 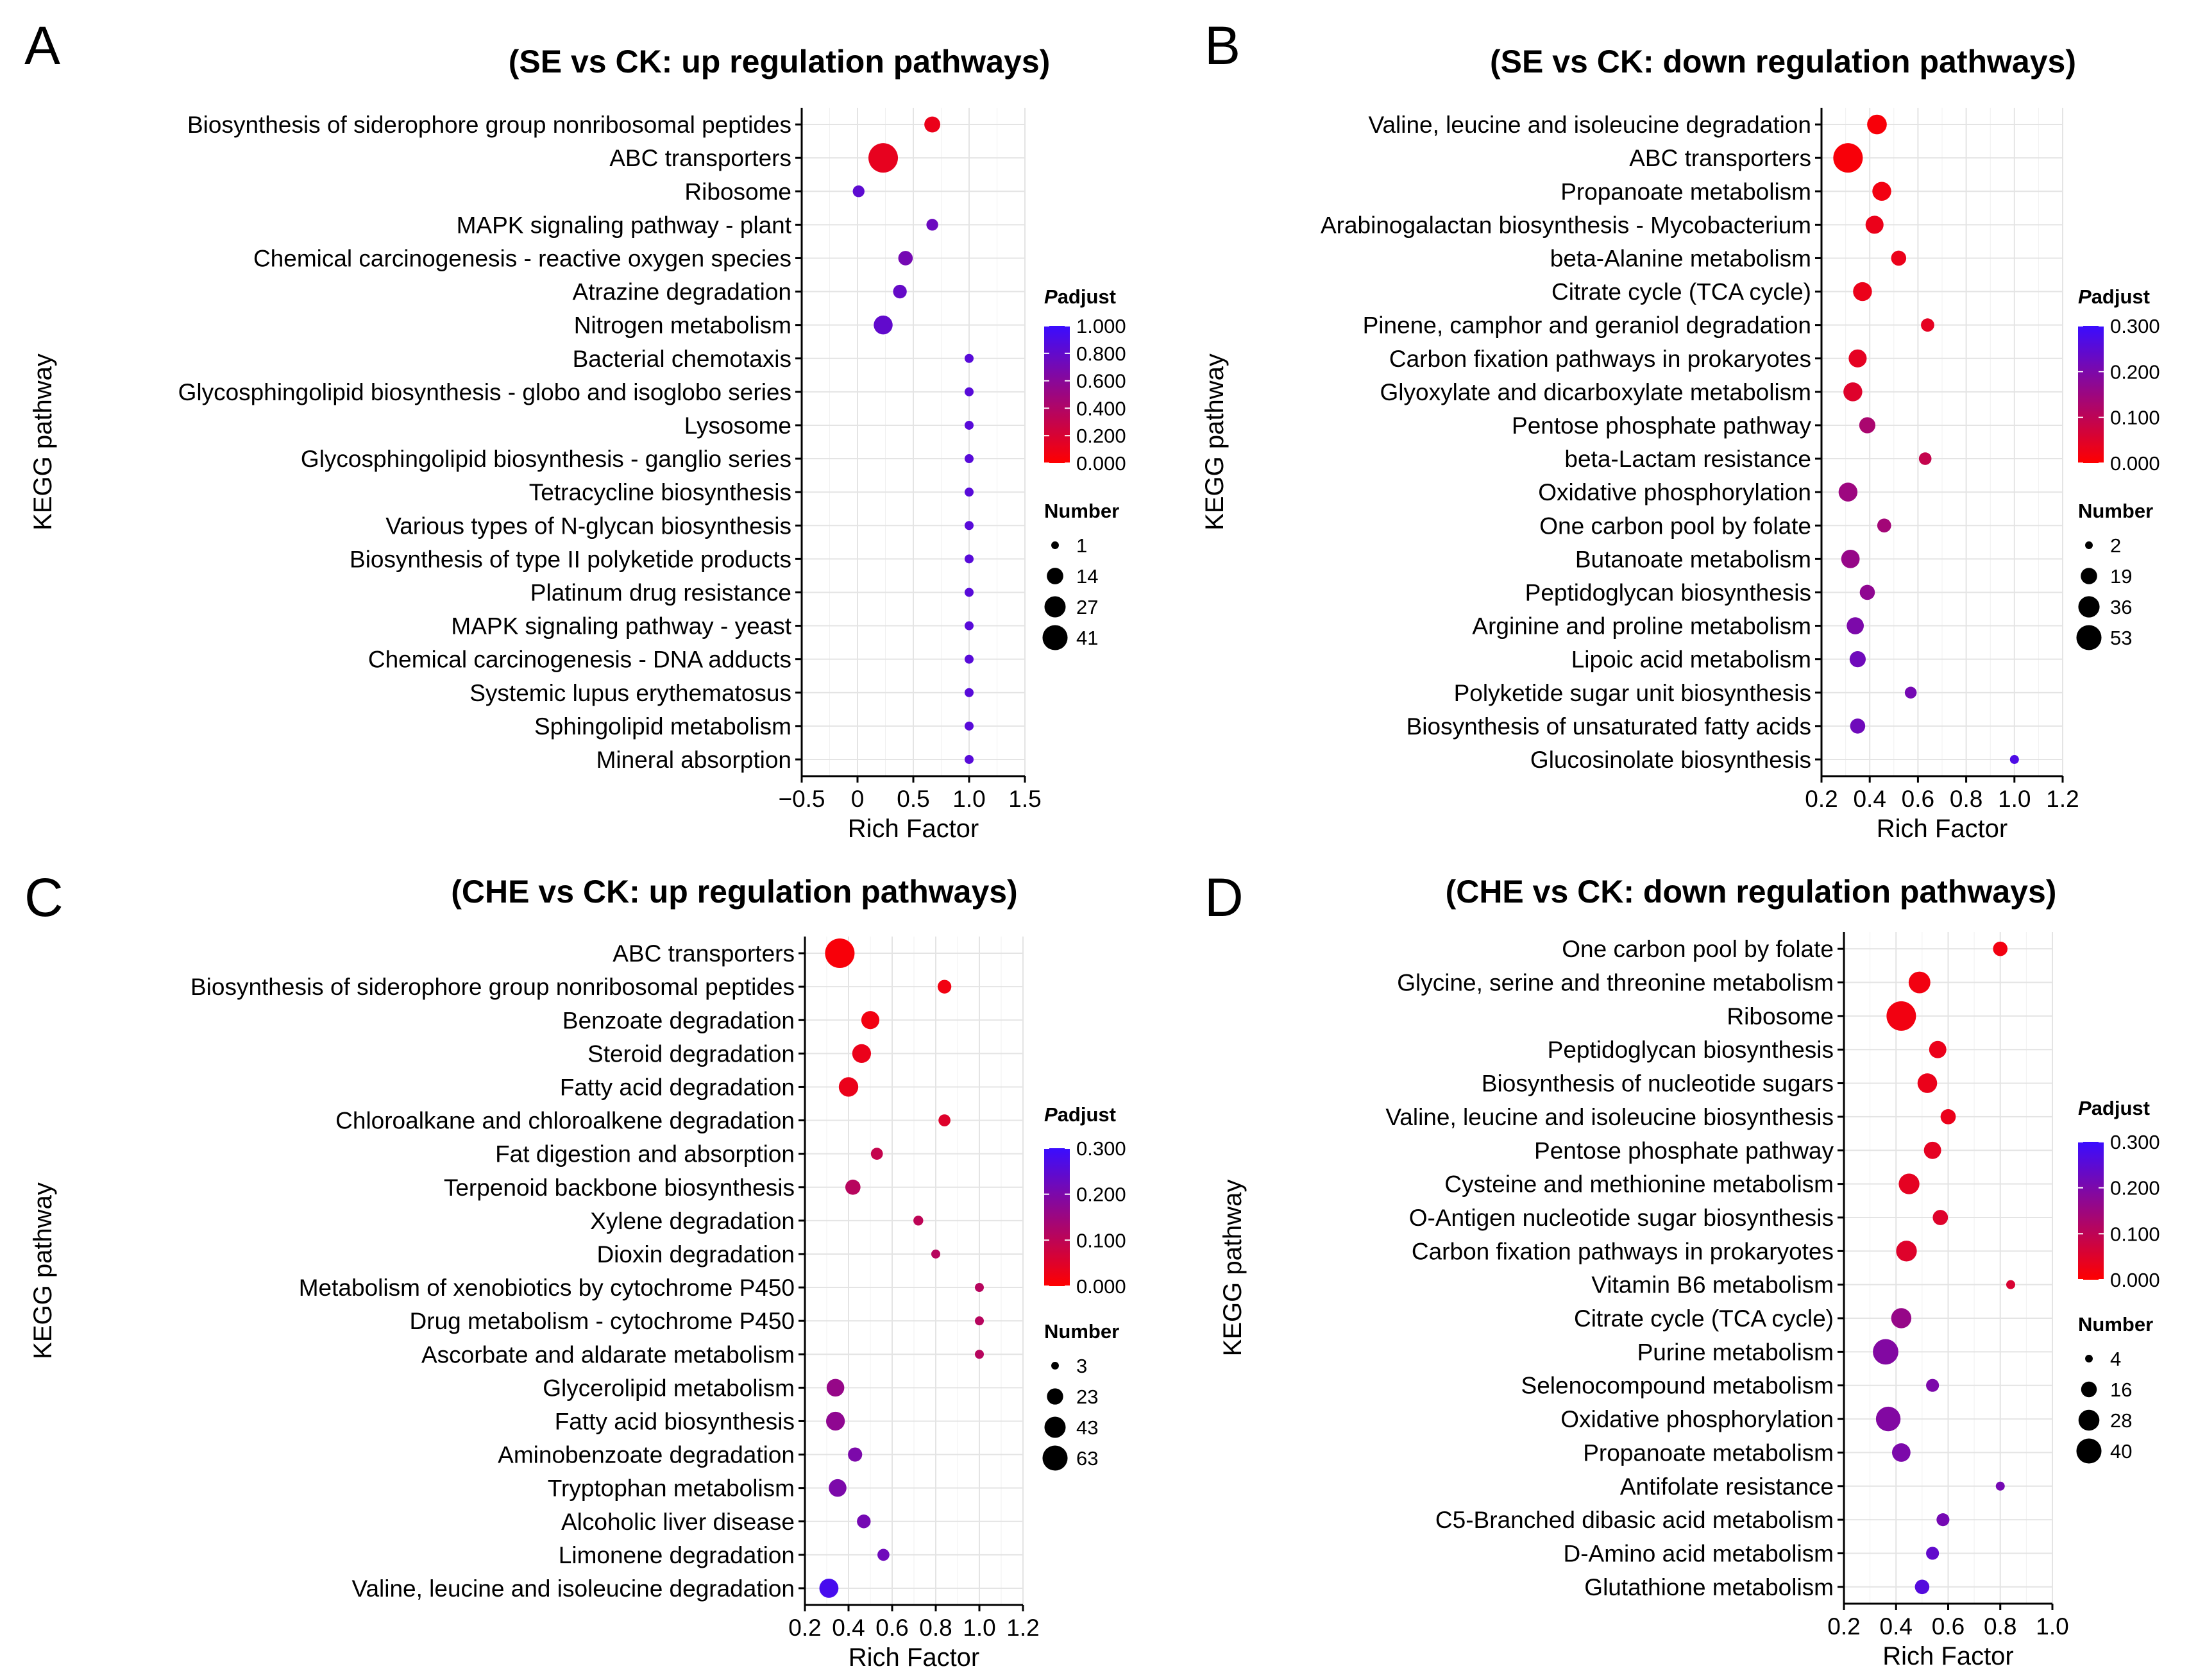 I want to click on size-legend-label: 63, so click(x=1087, y=1458).